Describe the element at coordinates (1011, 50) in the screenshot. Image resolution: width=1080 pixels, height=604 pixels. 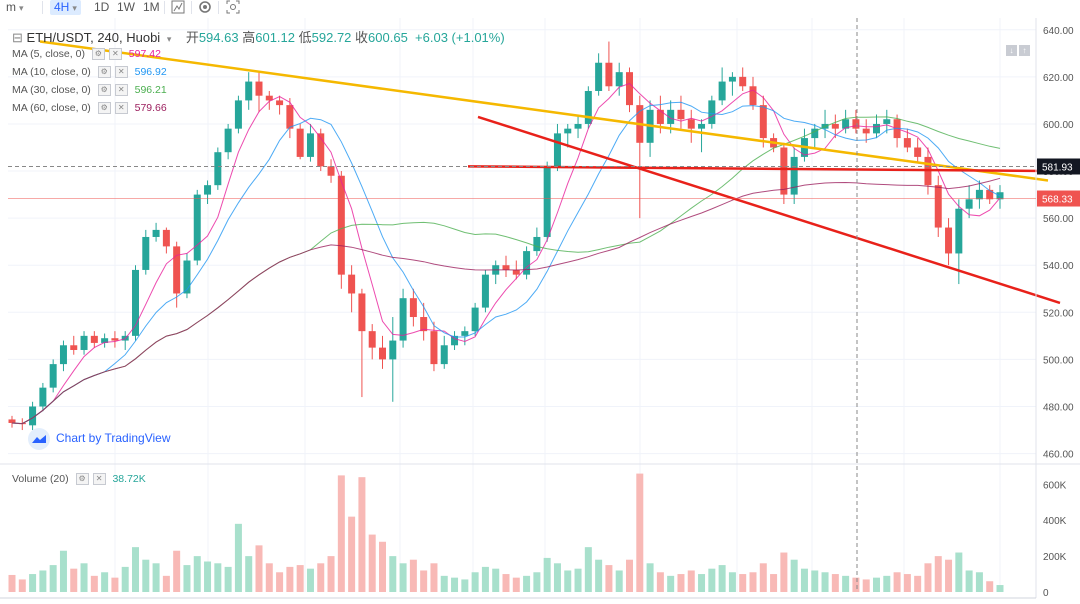
I see `arrow-down-icon: ↓` at that location.